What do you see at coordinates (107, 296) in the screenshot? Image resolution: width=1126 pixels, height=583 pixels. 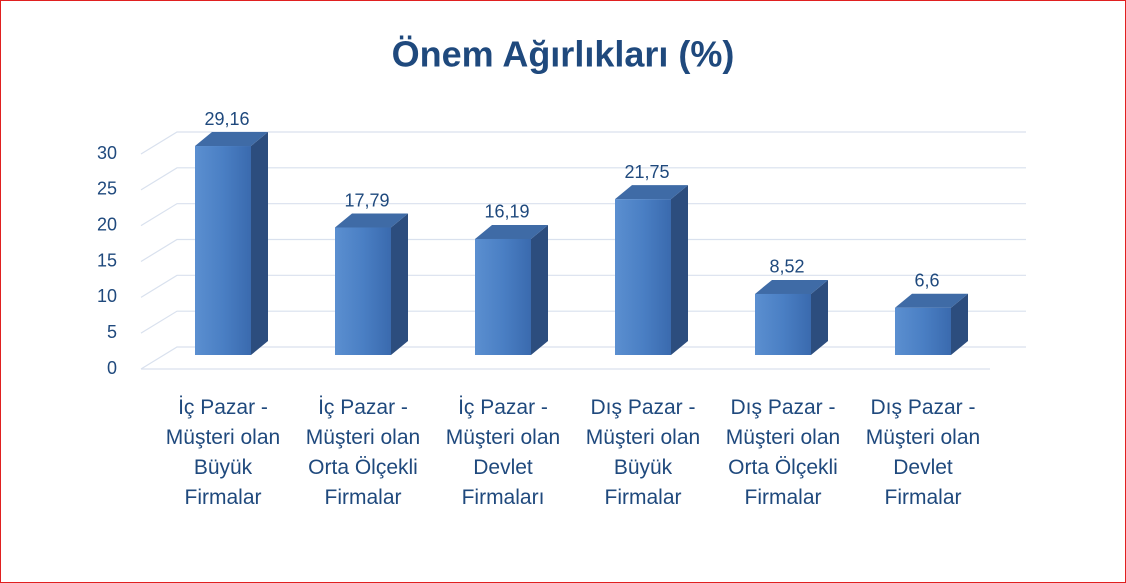 I see `y-tick-label: 10` at bounding box center [107, 296].